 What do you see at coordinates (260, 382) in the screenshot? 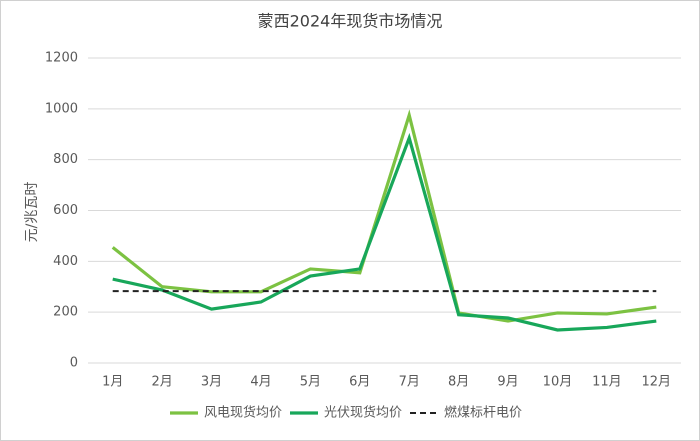
I see `x-tick-label: 4月` at bounding box center [260, 382].